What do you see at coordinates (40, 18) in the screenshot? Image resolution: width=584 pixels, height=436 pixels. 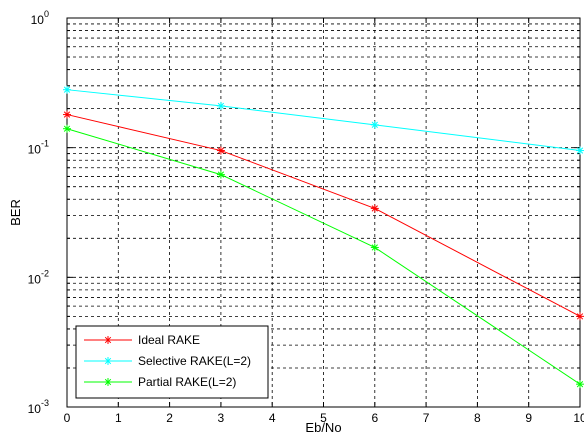 I see `y-tick-label: 10⁰` at bounding box center [40, 18].